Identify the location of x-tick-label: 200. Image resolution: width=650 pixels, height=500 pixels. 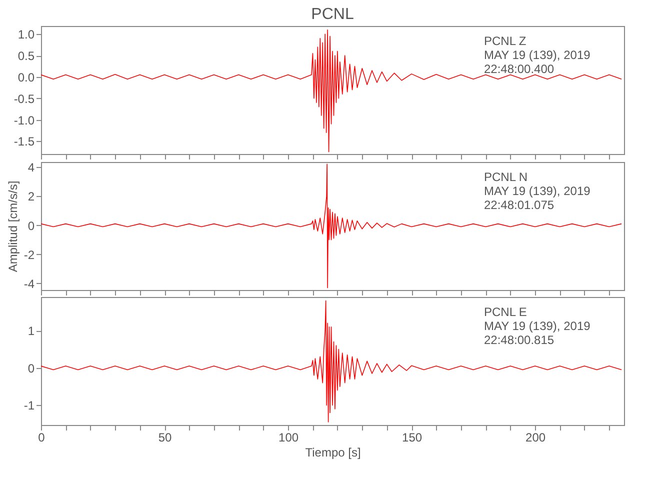
(536, 437).